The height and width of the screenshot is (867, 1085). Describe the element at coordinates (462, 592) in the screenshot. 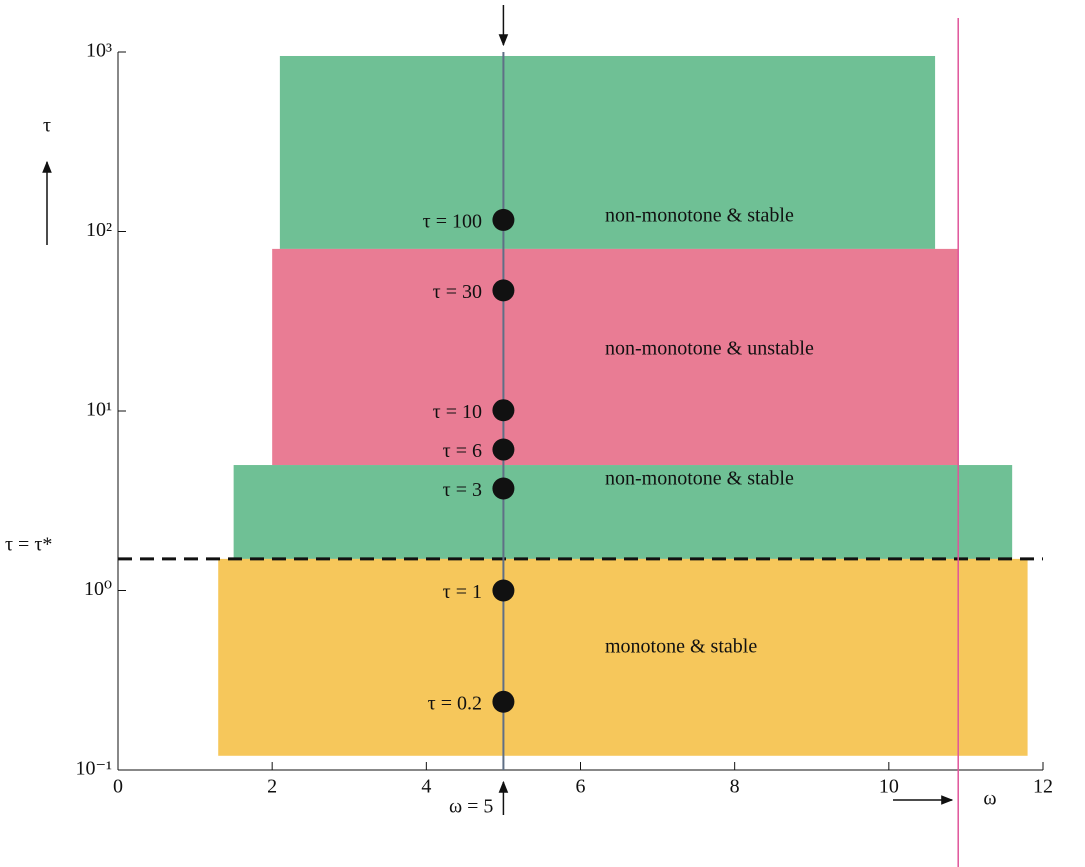

I see `point-label: τ = 1` at that location.